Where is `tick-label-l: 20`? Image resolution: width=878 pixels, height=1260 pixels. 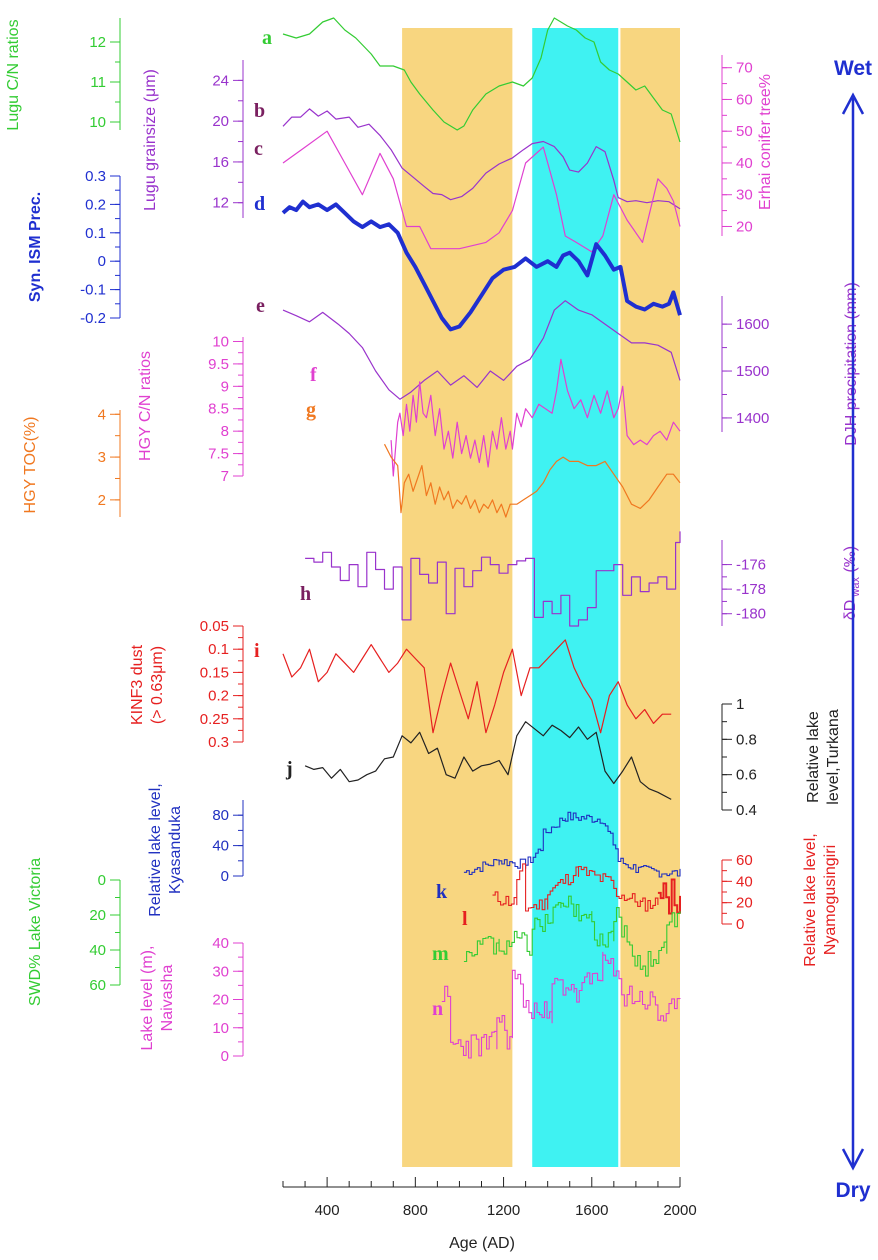 tick-label-l: 20 is located at coordinates (744, 903).